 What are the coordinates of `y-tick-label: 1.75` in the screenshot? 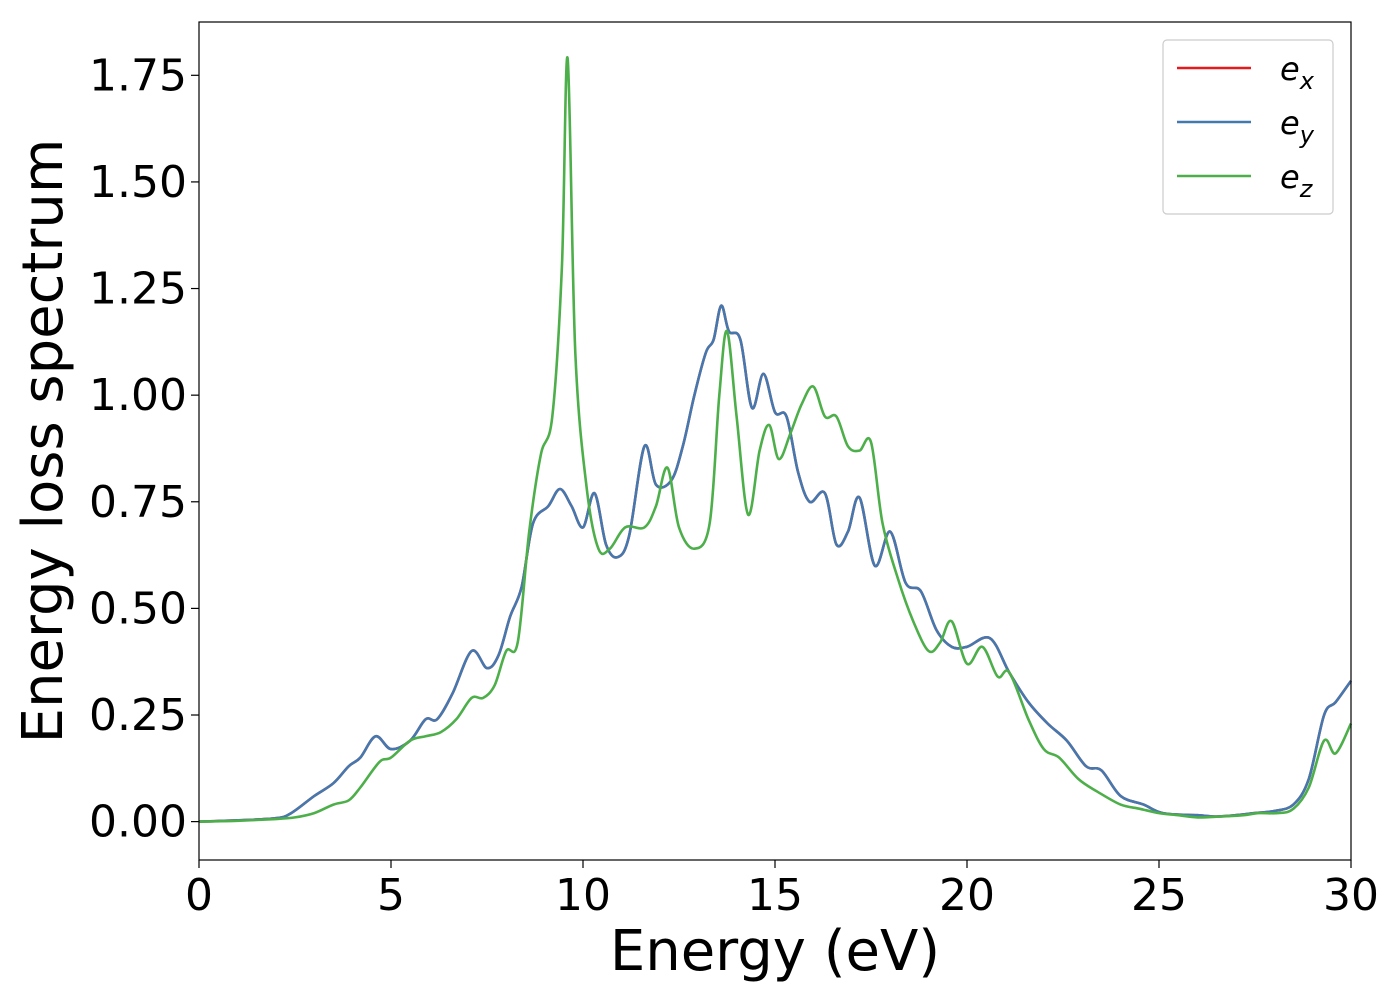 It's located at (138, 75).